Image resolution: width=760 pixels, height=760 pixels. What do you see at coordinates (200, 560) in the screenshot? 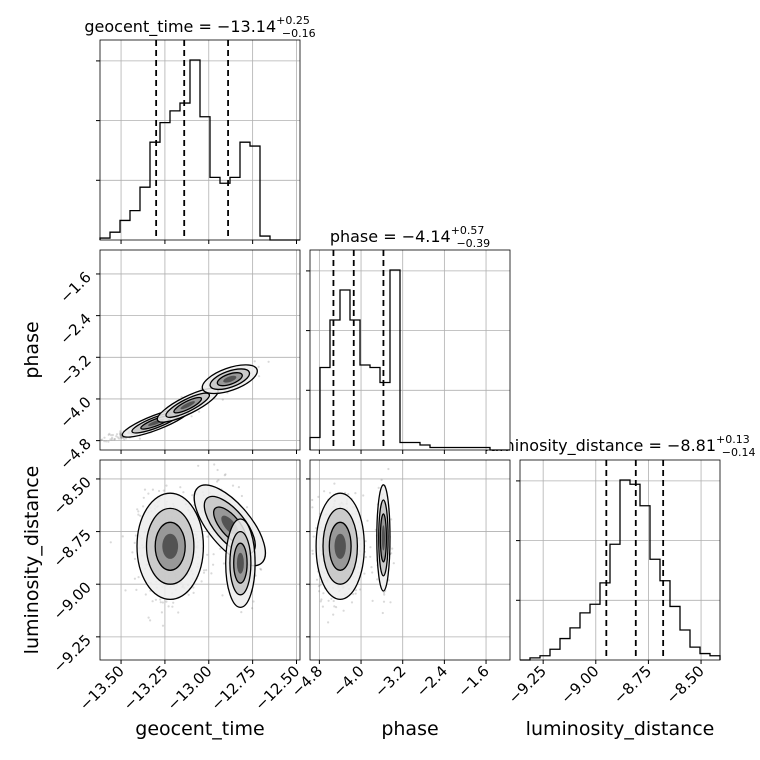
I see `panel-geocent-time-vs-luminosity-distance-frame` at bounding box center [200, 560].